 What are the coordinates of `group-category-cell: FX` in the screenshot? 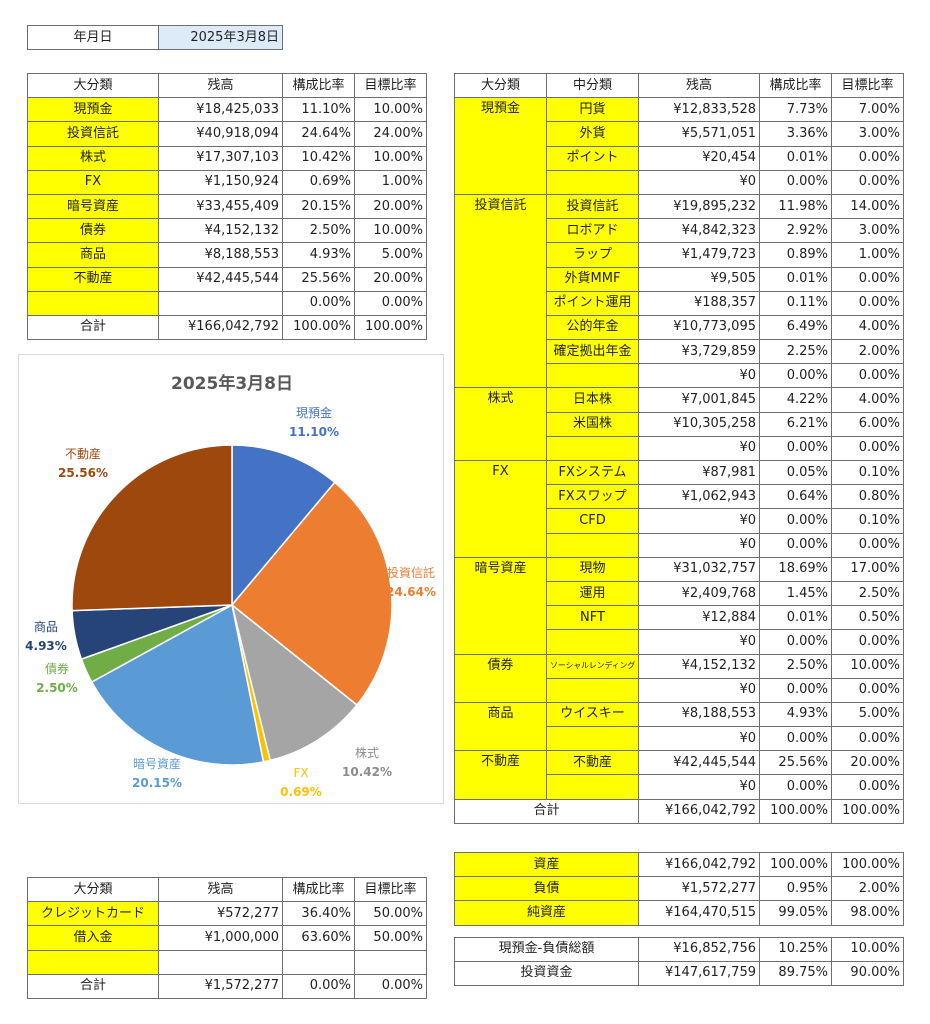 It's located at (500, 509).